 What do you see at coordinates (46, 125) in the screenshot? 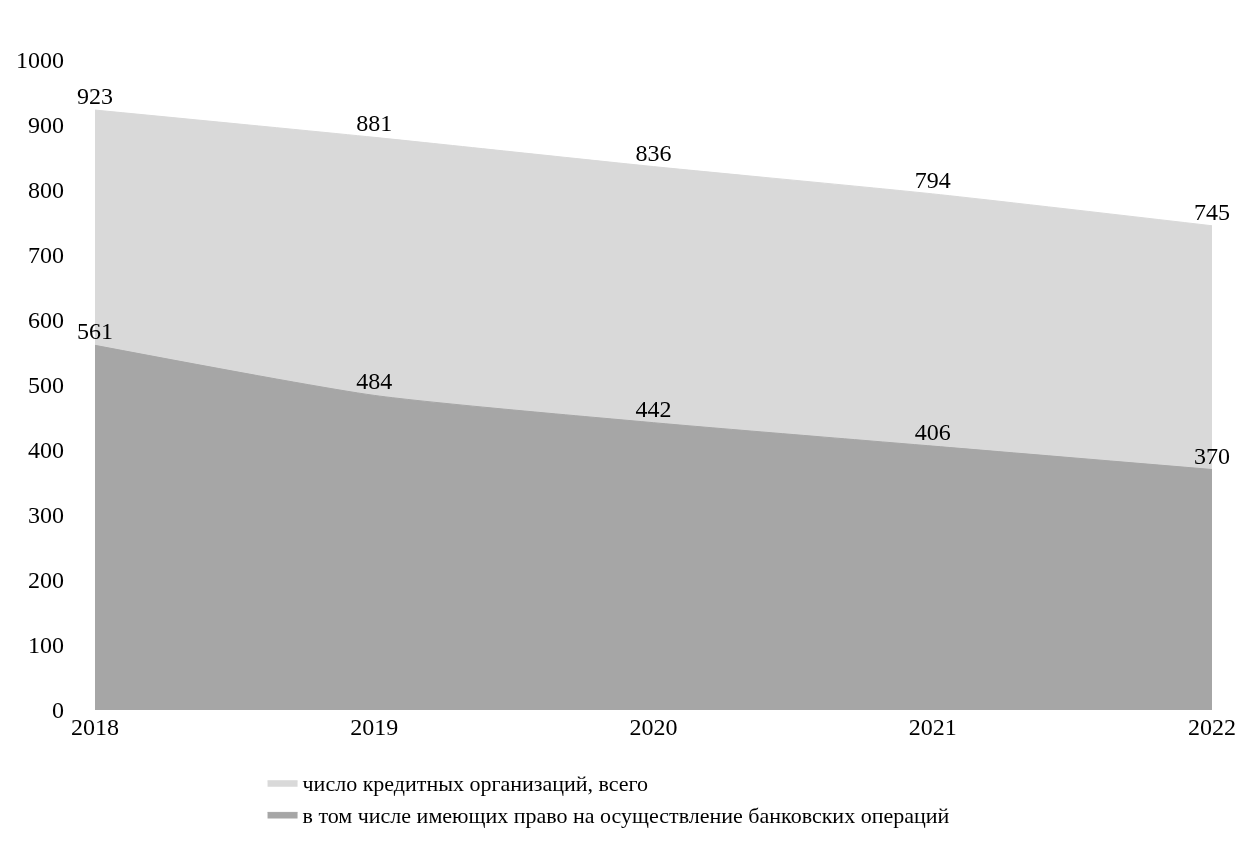
I see `y-tick-label: 900` at bounding box center [46, 125].